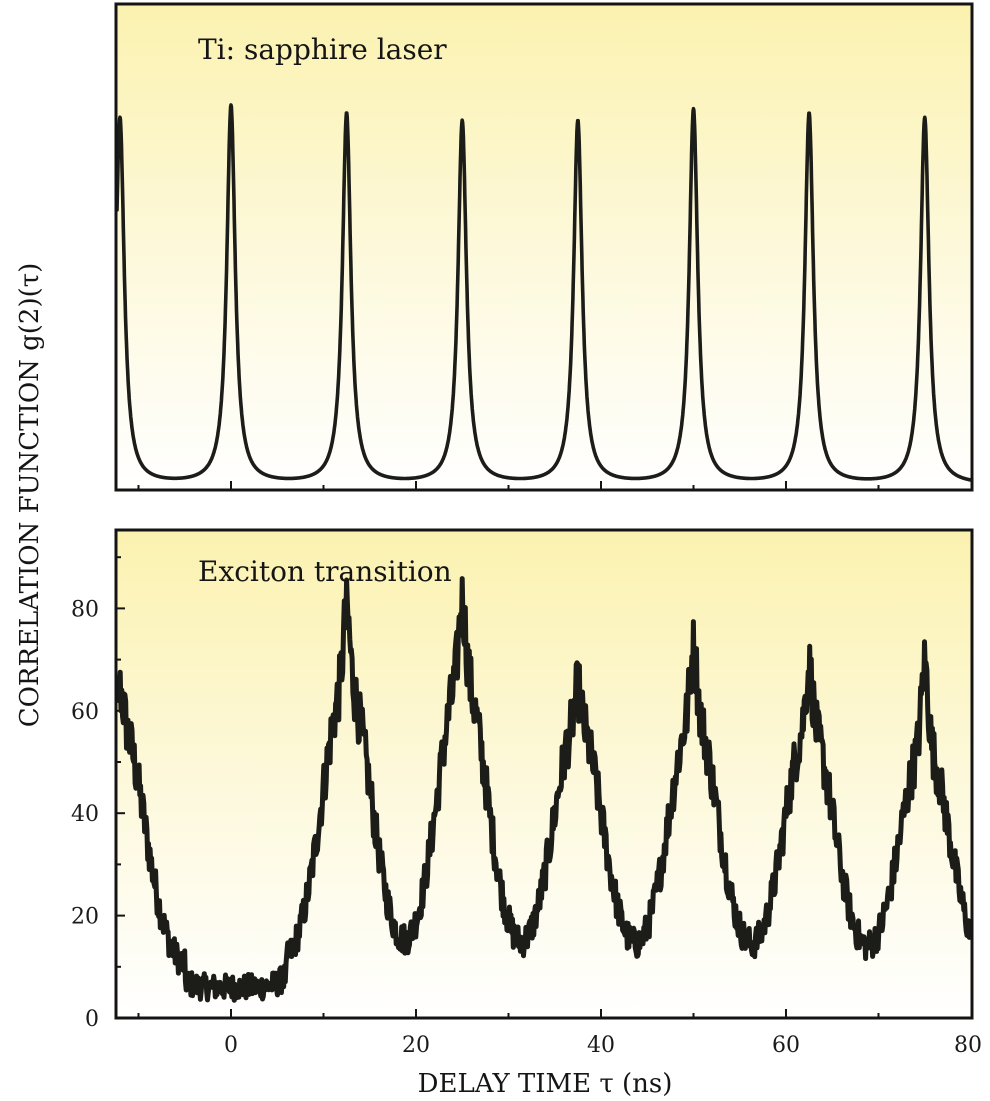 Image resolution: width=990 pixels, height=1101 pixels. What do you see at coordinates (416, 1045) in the screenshot?
I see `x-tick-label: 20` at bounding box center [416, 1045].